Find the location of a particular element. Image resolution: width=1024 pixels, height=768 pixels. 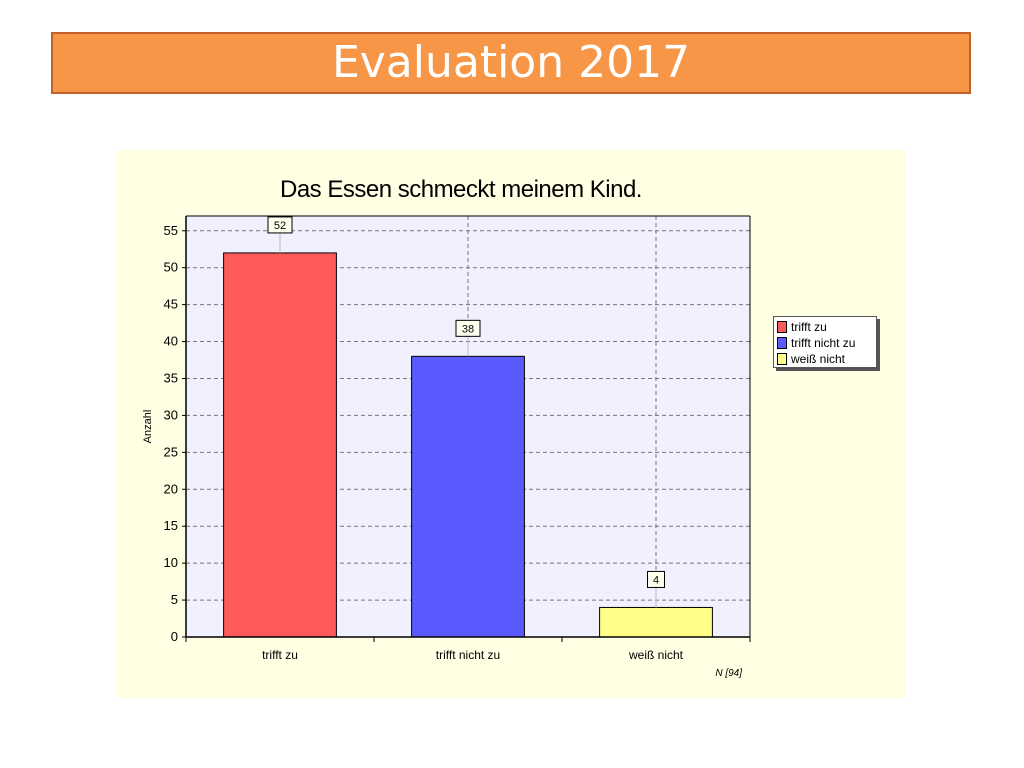

x-tick-label: trifft zu is located at coordinates (280, 655).